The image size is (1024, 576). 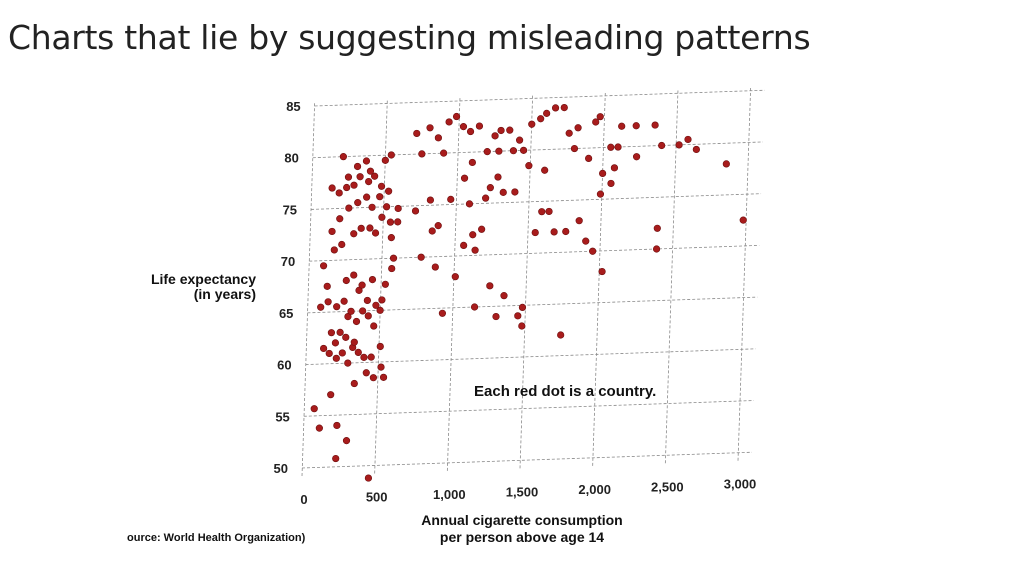 What do you see at coordinates (203, 279) in the screenshot?
I see `y-axis-label-line1: Life expectancy` at bounding box center [203, 279].